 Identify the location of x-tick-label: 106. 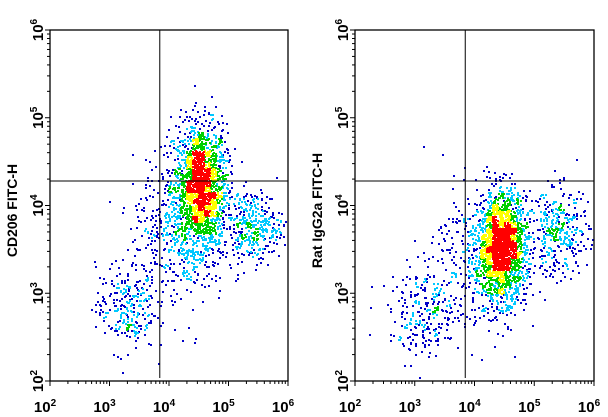
(283, 407).